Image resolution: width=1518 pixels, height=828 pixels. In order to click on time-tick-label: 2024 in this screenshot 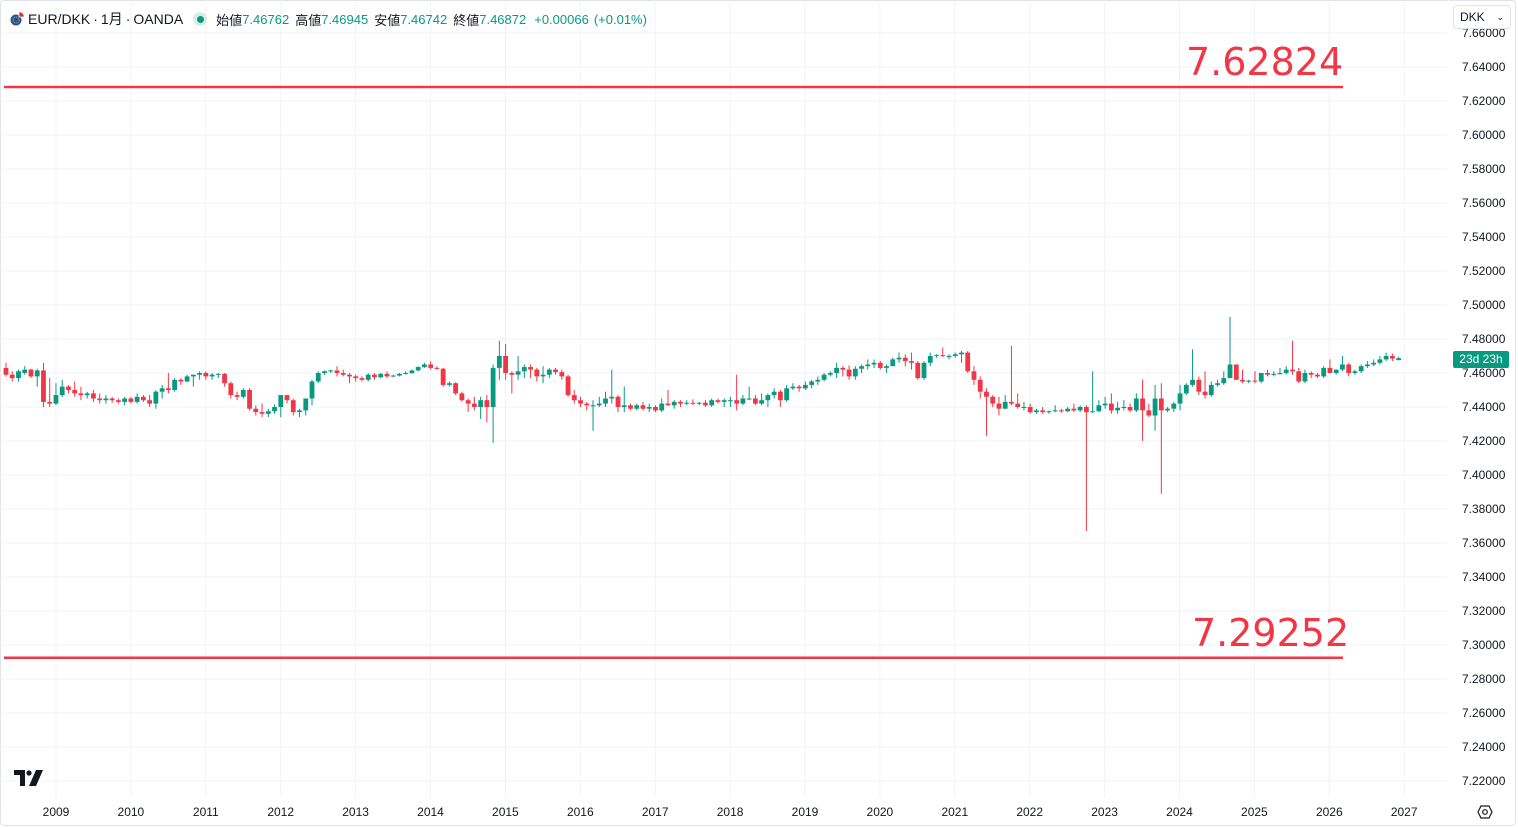, I will do `click(1179, 812)`.